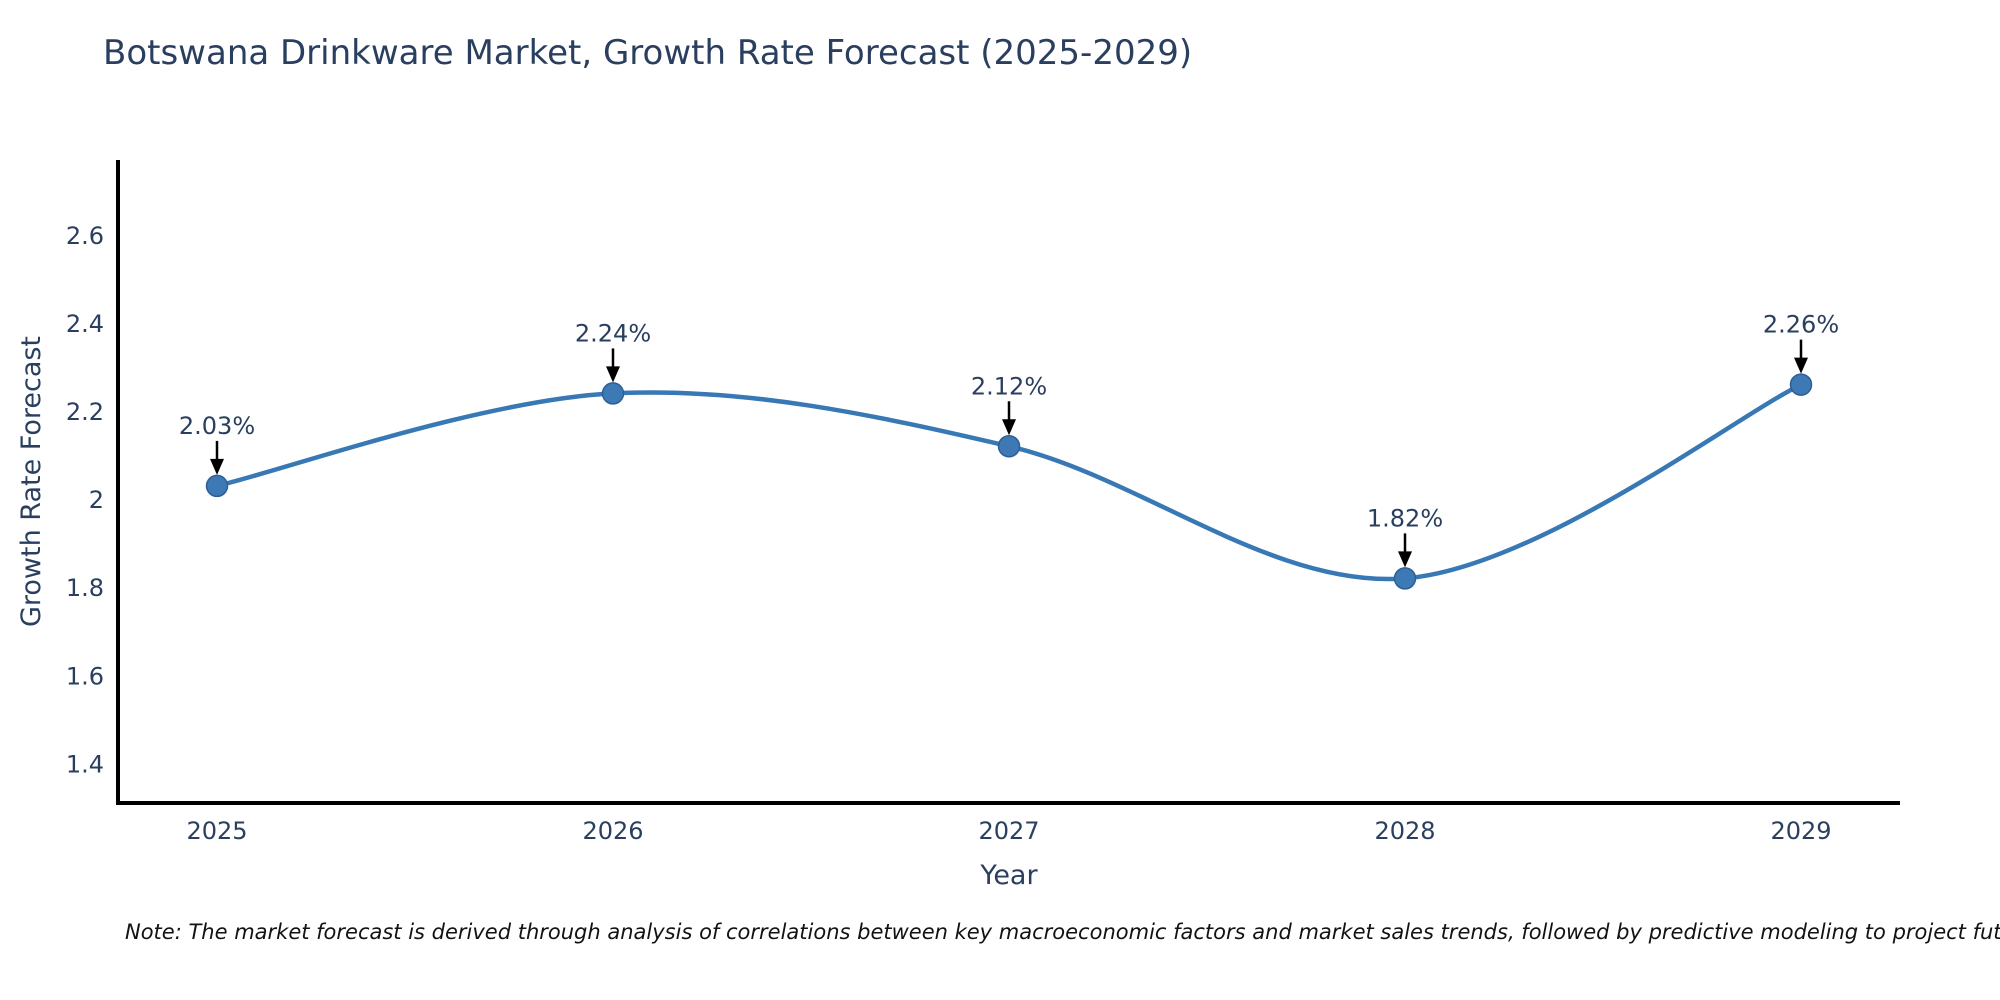  Describe the element at coordinates (1405, 578) in the screenshot. I see `data-point-2028` at that location.